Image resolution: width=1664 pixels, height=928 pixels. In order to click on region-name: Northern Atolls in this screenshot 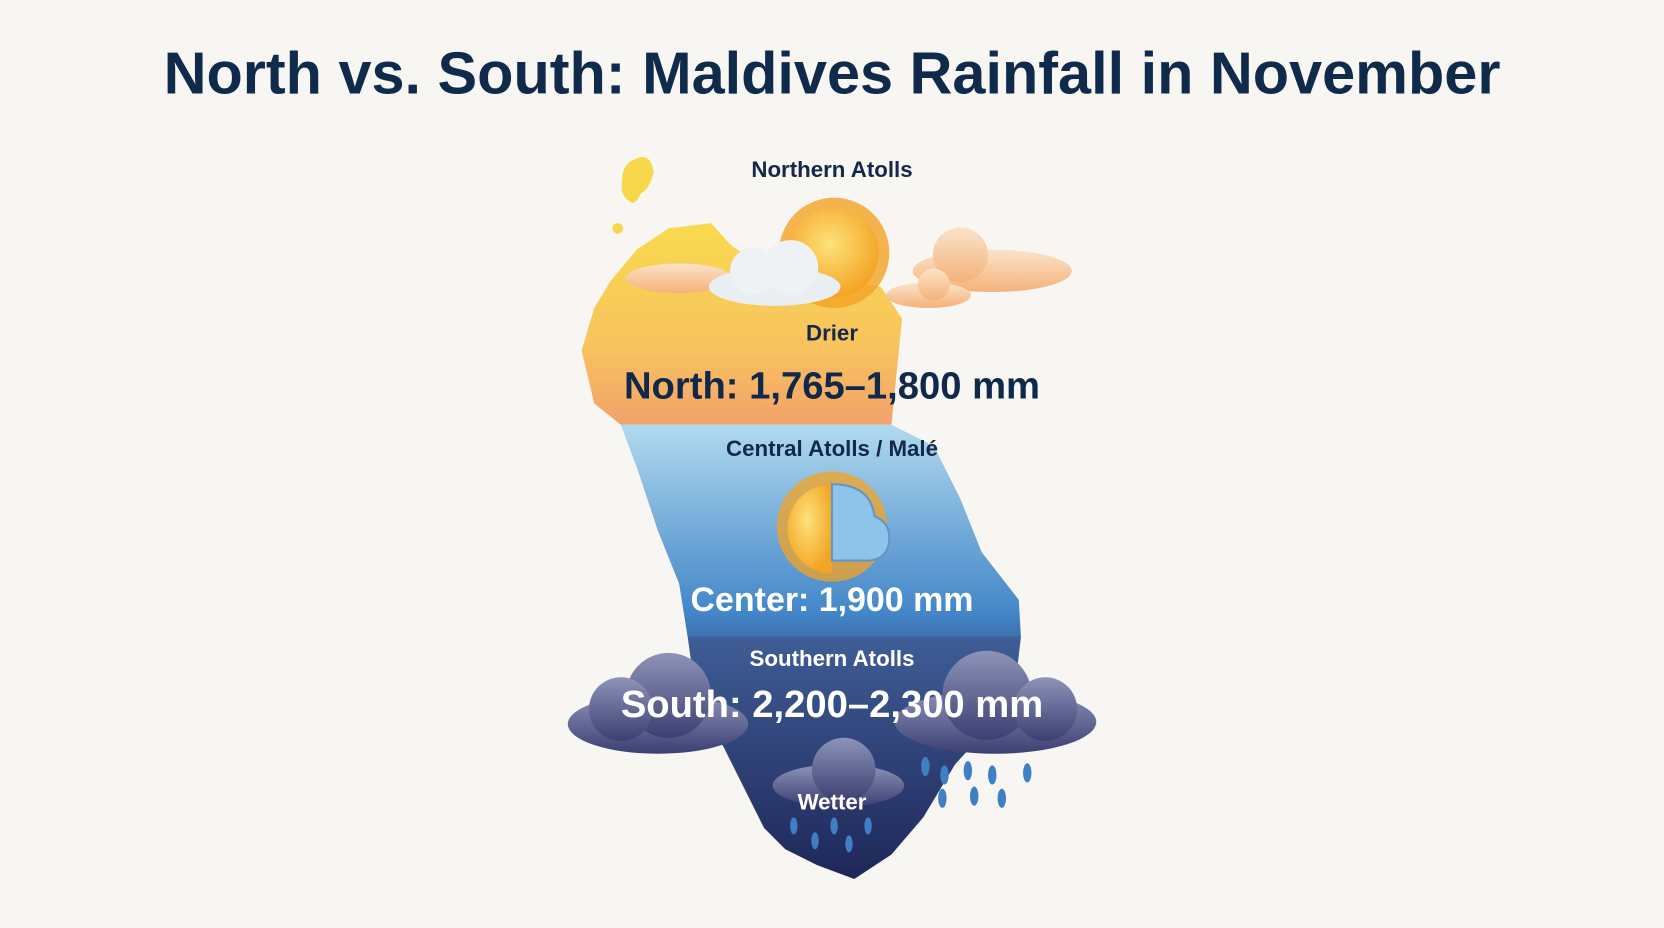, I will do `click(831, 169)`.